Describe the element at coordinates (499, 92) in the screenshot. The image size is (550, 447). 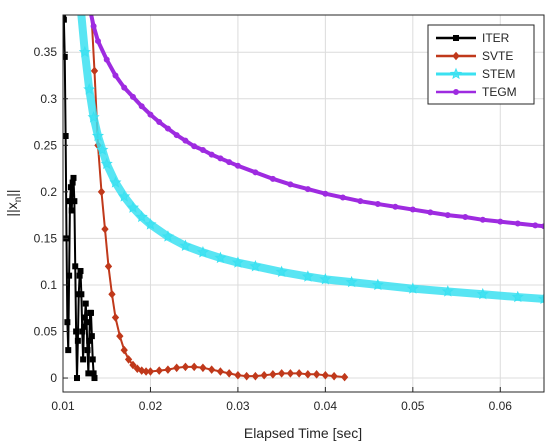
I see `legend-label-tegm: TEGM` at that location.